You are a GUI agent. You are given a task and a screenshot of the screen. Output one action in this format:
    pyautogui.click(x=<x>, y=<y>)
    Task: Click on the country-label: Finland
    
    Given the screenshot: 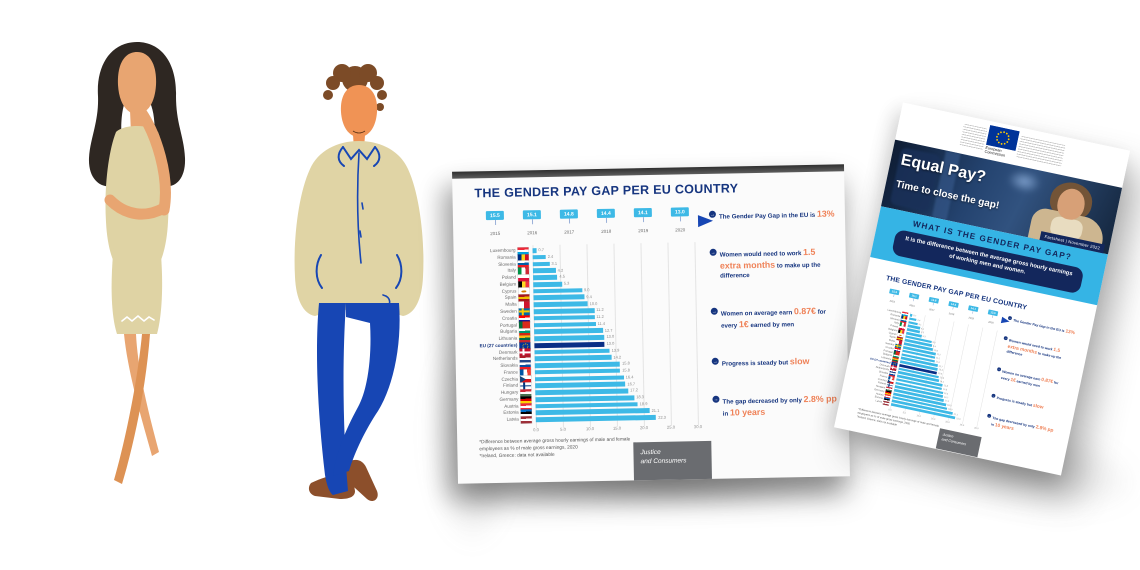 What is the action you would take?
    pyautogui.click(x=511, y=385)
    